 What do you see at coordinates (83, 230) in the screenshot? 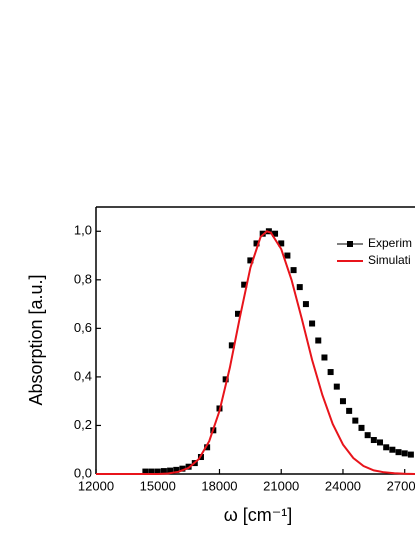
I see `y-tick-label: 1,0` at bounding box center [83, 230].